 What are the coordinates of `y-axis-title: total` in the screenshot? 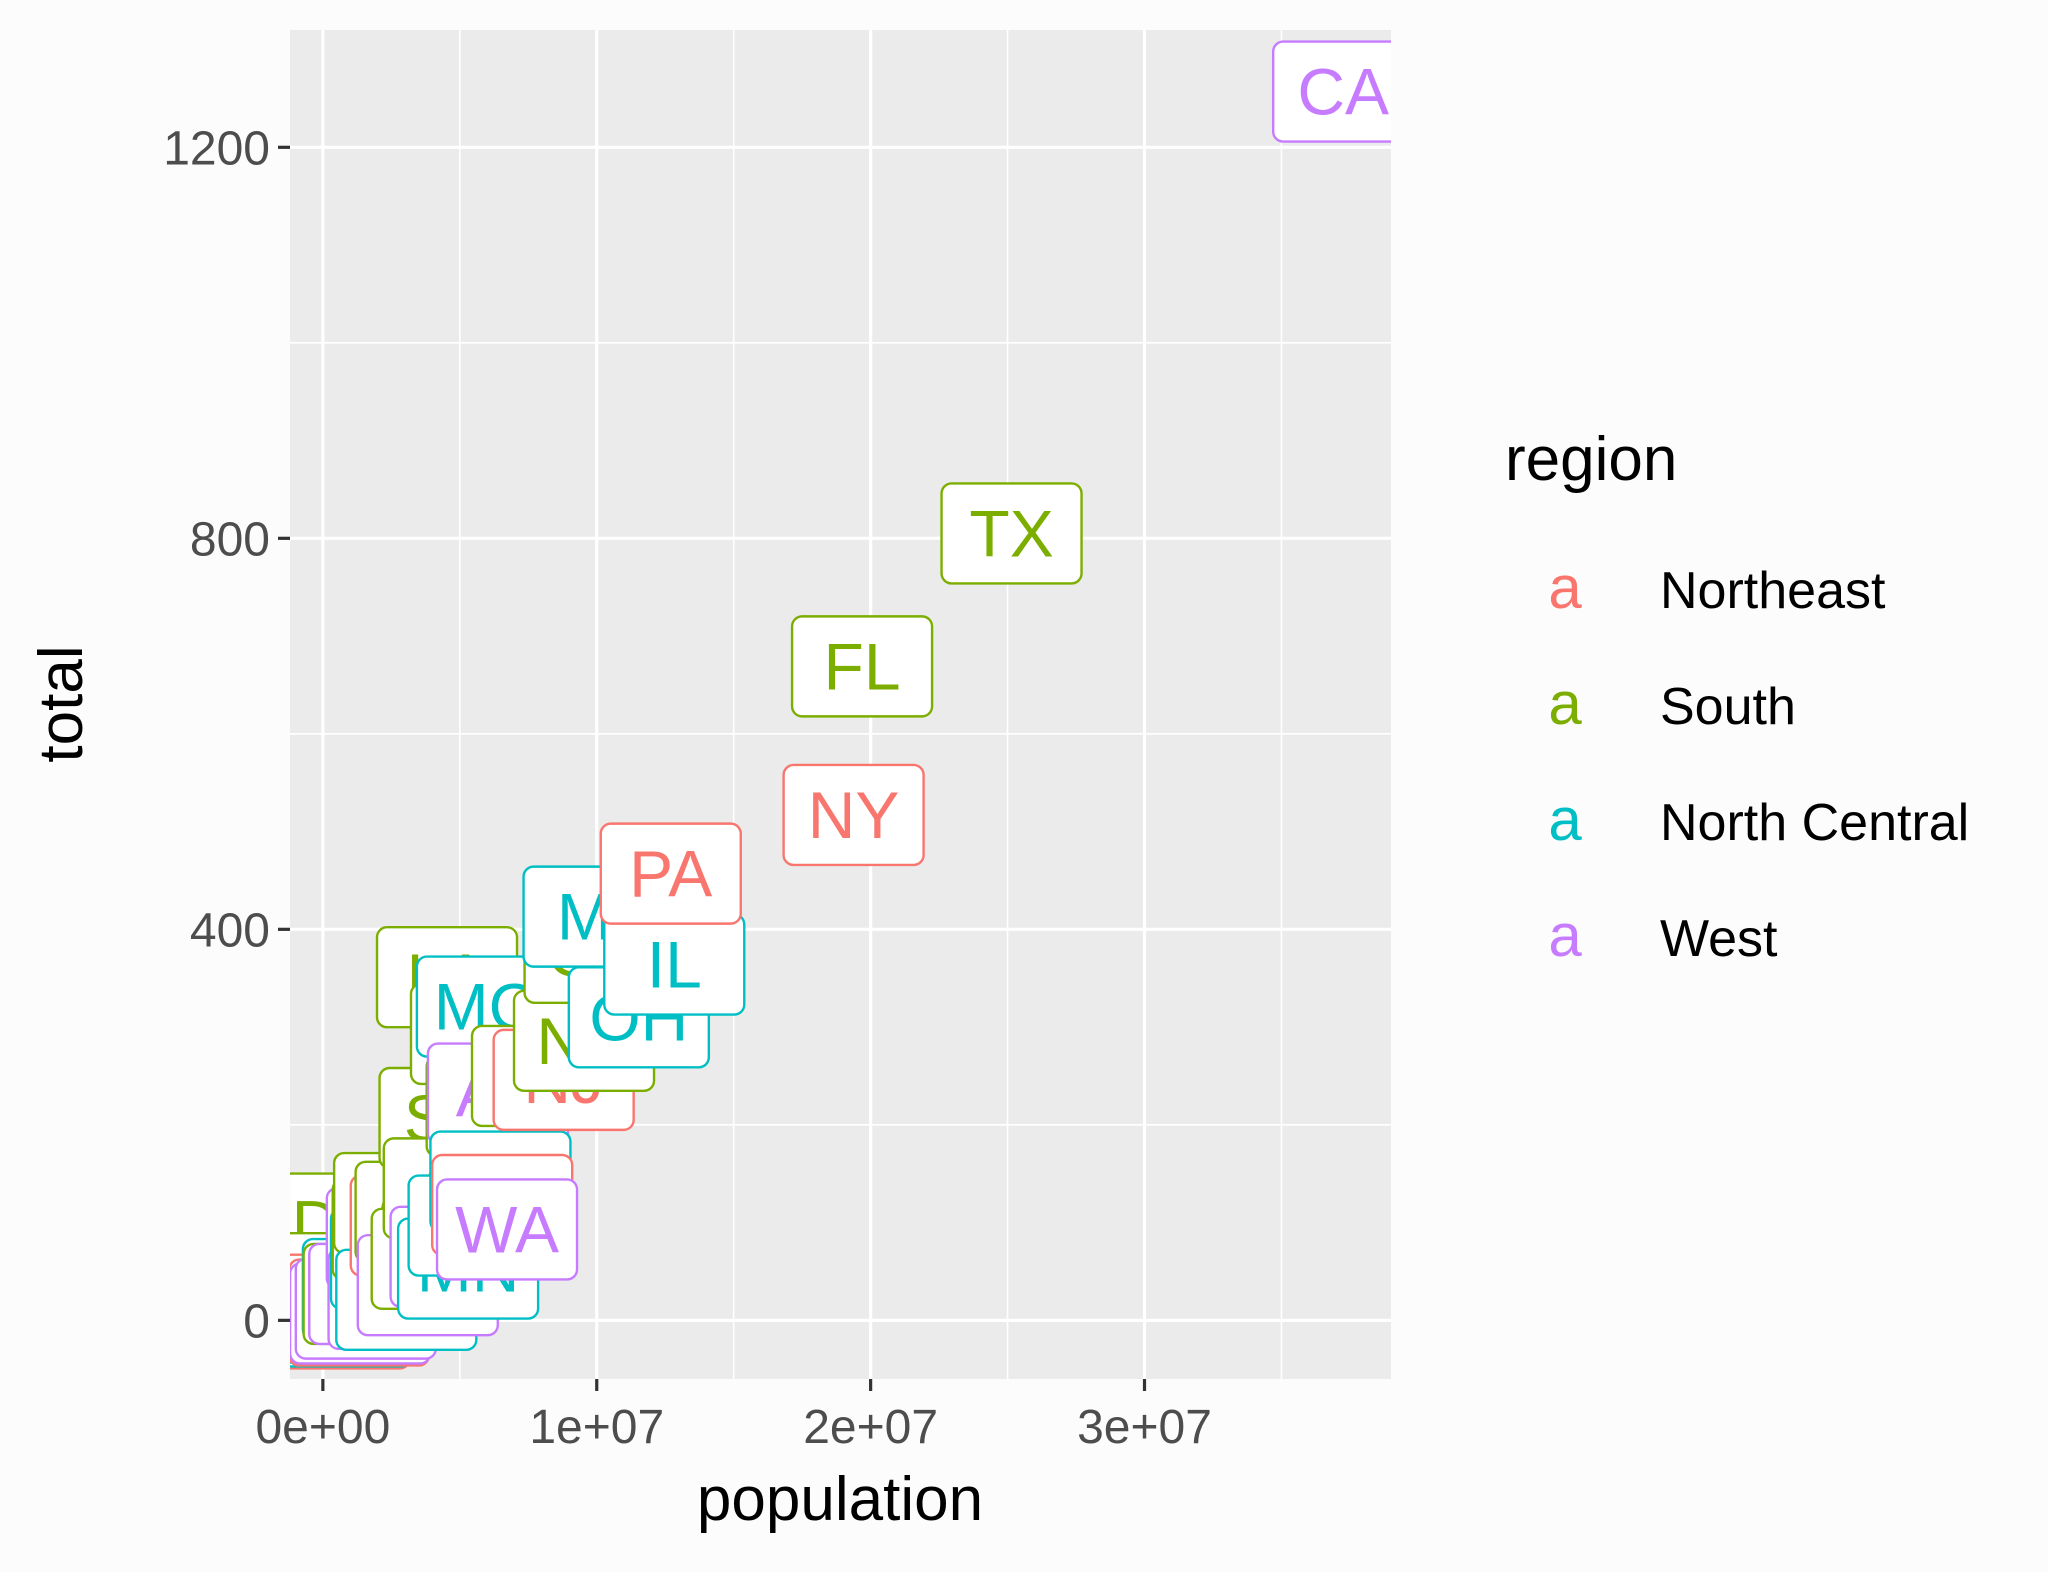 It's located at (61, 703).